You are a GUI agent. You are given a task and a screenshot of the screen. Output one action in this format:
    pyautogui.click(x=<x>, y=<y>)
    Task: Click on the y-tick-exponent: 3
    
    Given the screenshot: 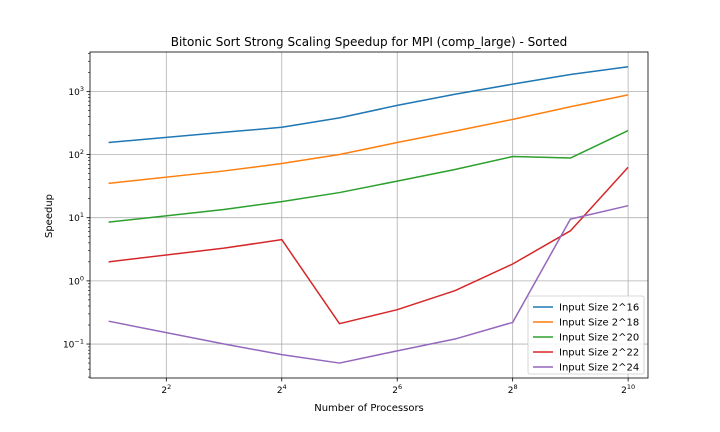 What is the action you would take?
    pyautogui.click(x=82, y=89)
    